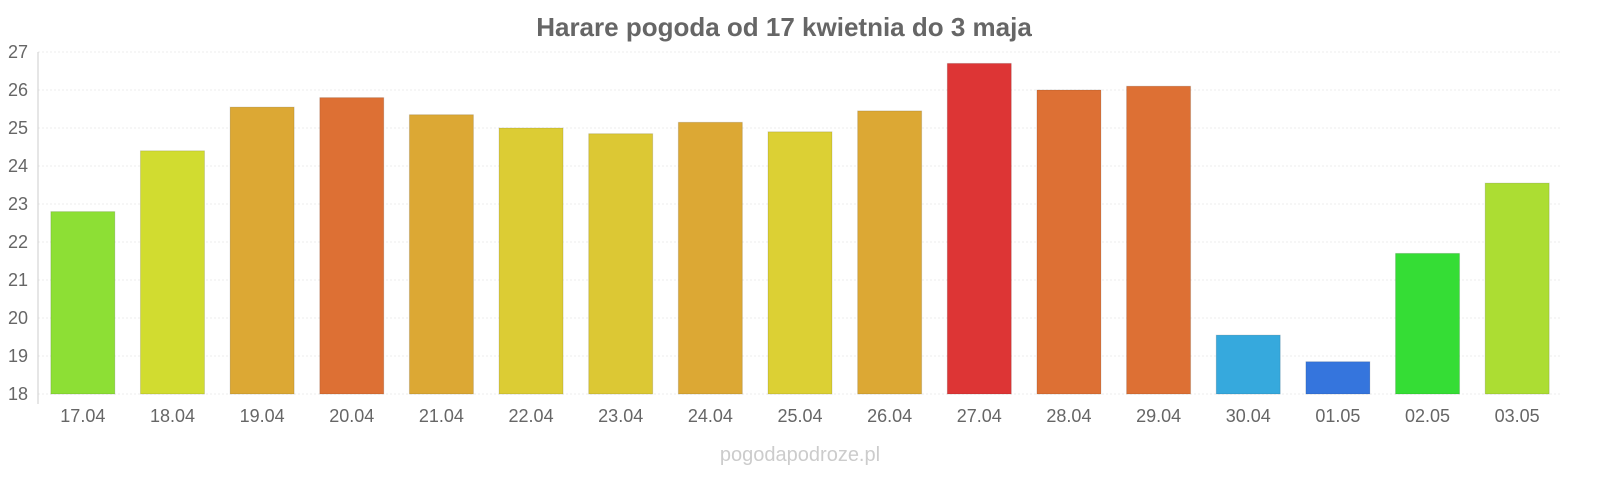 The height and width of the screenshot is (485, 1600). What do you see at coordinates (1159, 240) in the screenshot?
I see `bar-29.04` at bounding box center [1159, 240].